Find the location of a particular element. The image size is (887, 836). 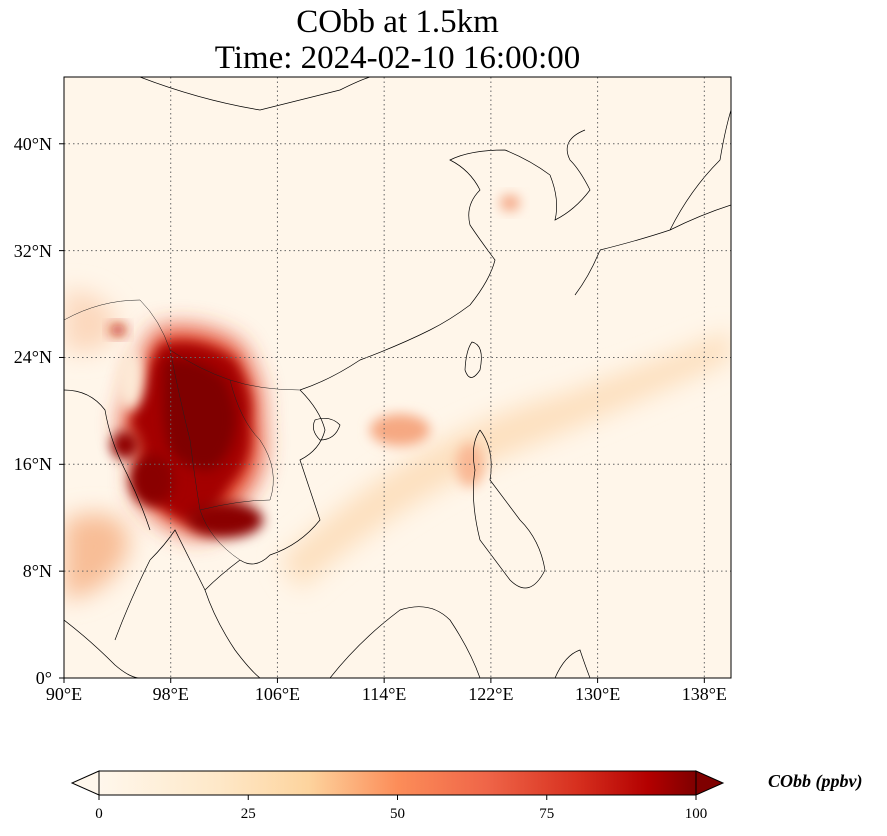

sumatra-coastline is located at coordinates (102, 648).